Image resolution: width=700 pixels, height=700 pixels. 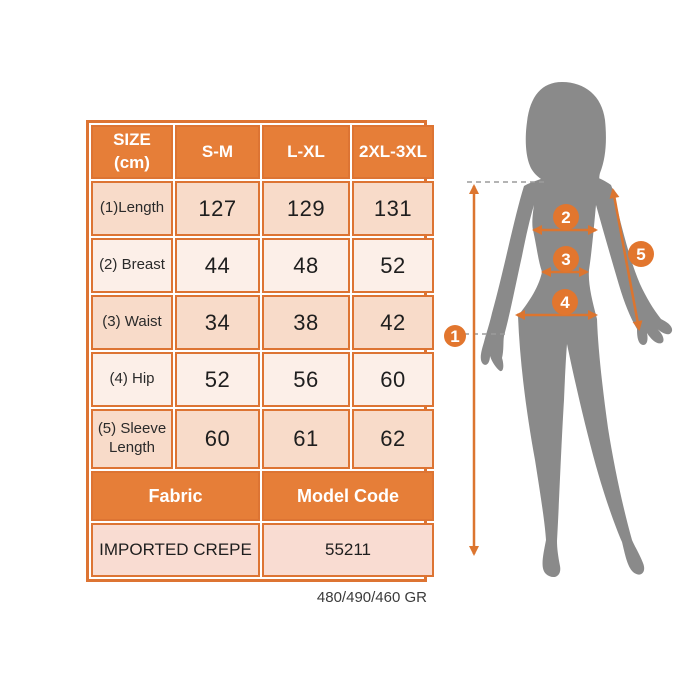 I want to click on table-row-hip: (4) Hip 52 56 60, so click(x=262, y=379).